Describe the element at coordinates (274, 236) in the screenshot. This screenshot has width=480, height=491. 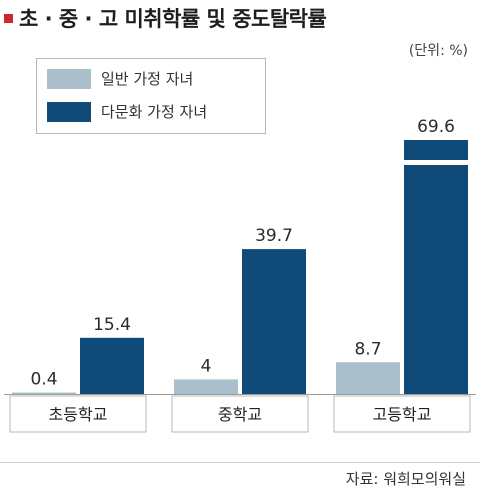
I see `data-label-multicultural-1: 39.7` at that location.